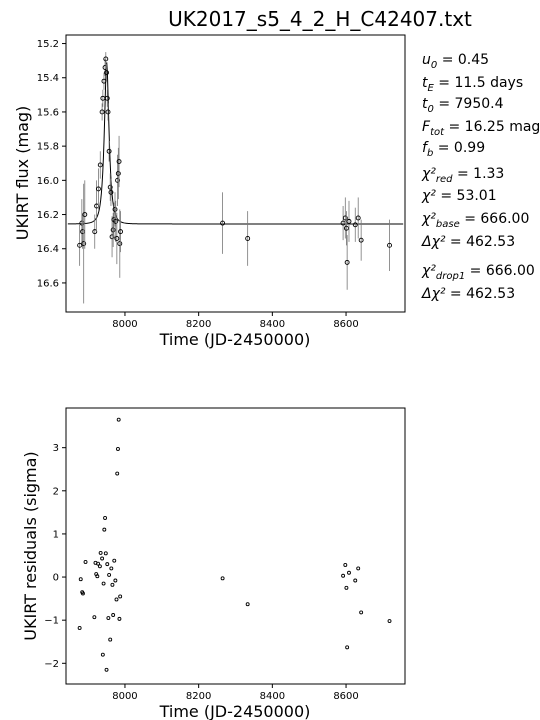 The image size is (540, 720). I want to click on residuals-ytick-label: 3, so click(56, 448).